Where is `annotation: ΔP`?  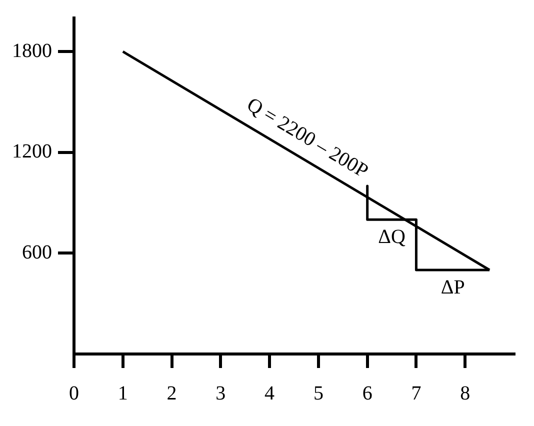
annotation: ΔP is located at coordinates (452, 287).